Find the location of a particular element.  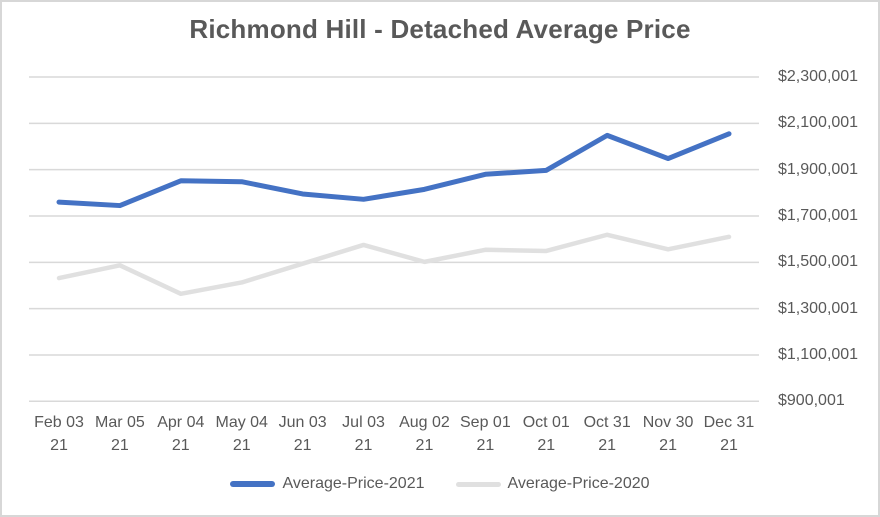

x-tick-label: Oct 01 21 is located at coordinates (546, 434).